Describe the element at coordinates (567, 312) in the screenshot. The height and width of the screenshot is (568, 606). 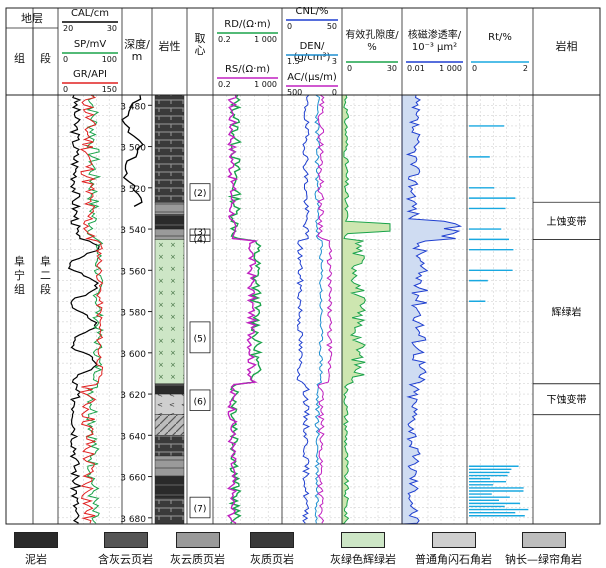
I see `facies-label: 辉绿岩` at that location.